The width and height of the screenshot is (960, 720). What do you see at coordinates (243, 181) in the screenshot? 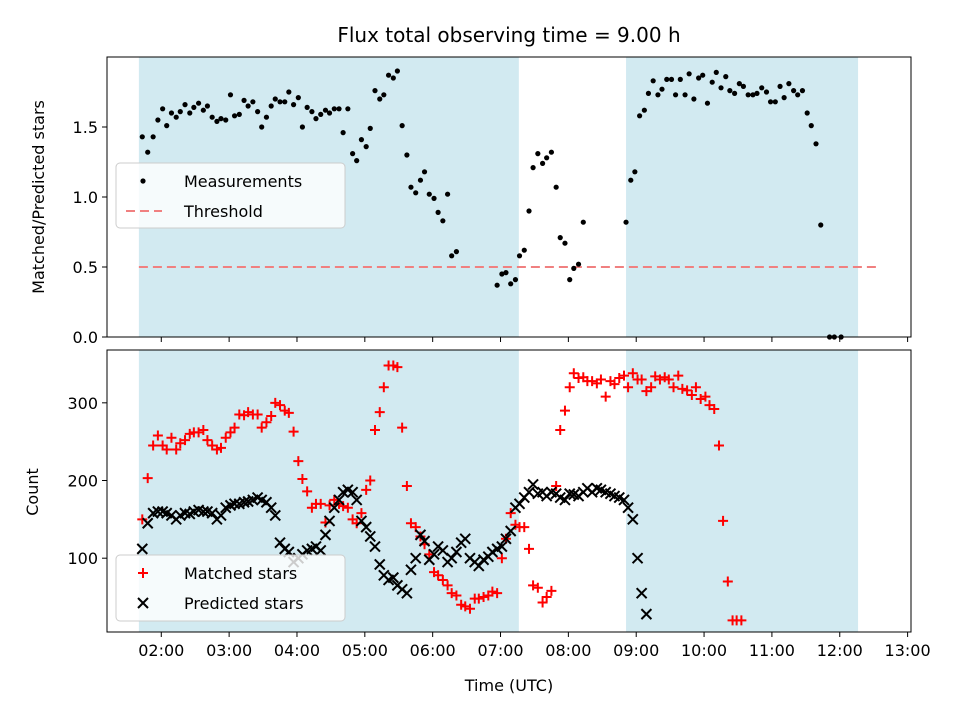
I see `legend-label: Measurements` at bounding box center [243, 181].